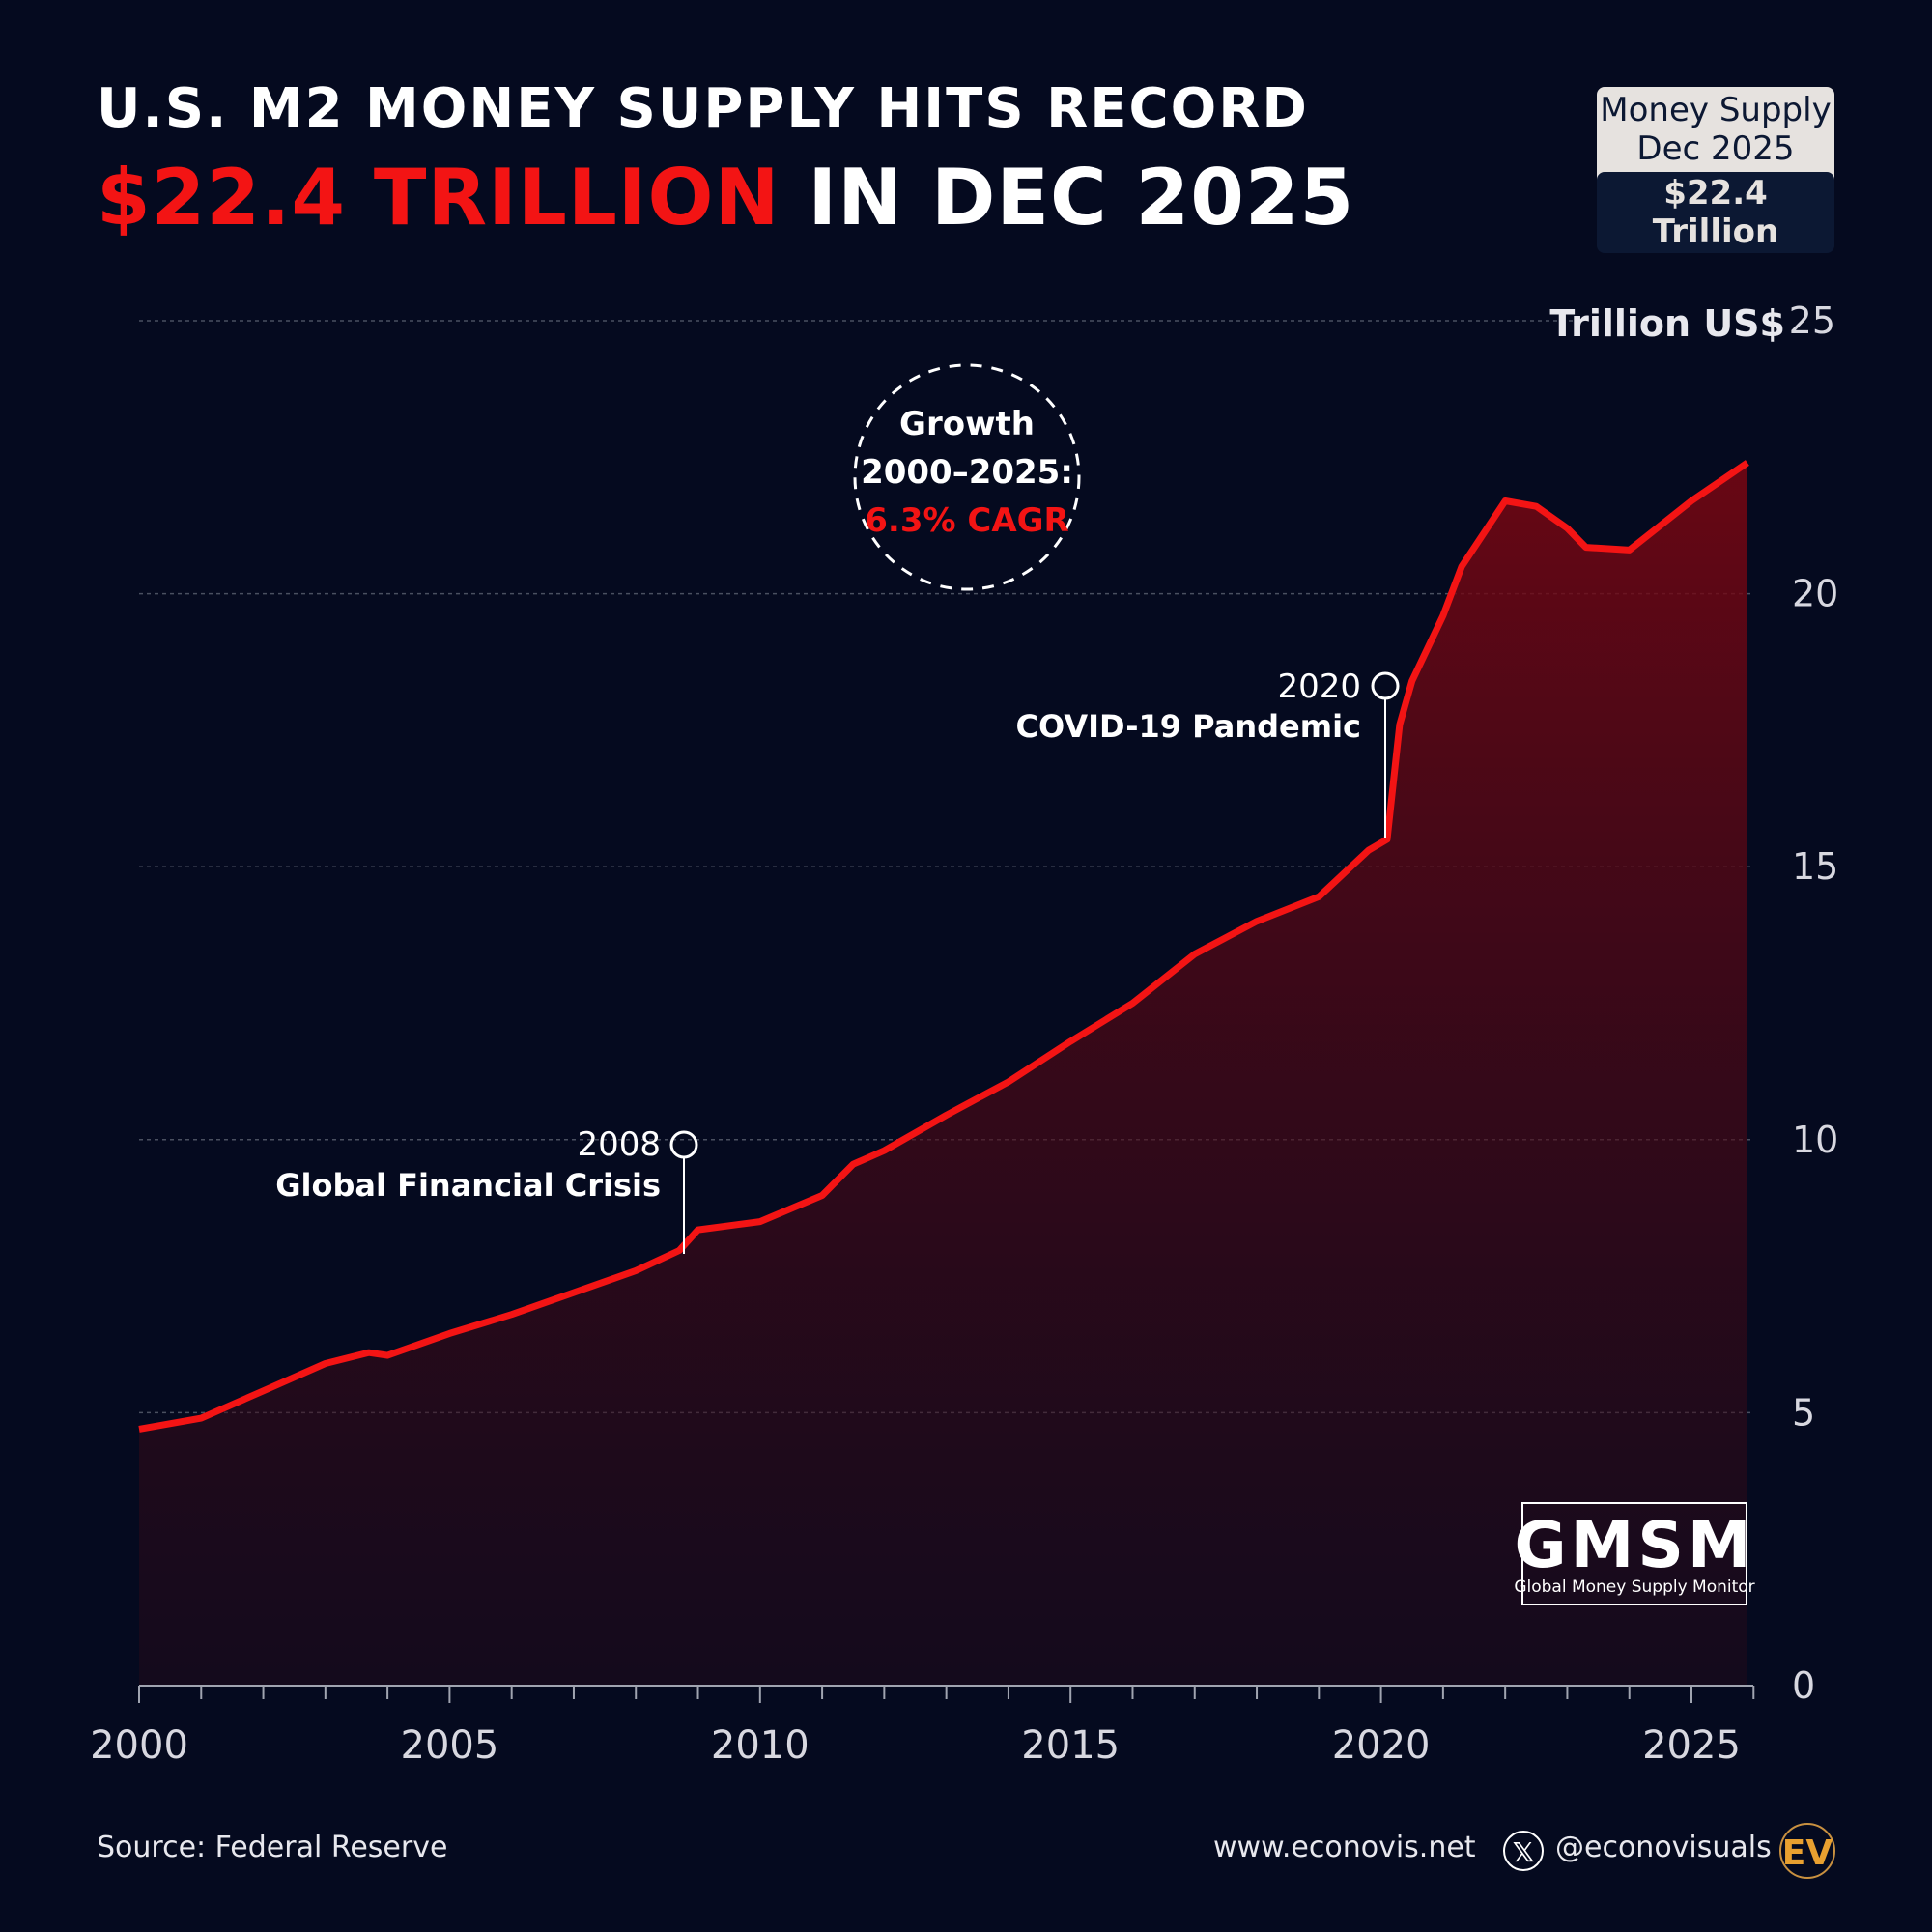 The height and width of the screenshot is (1932, 1932). What do you see at coordinates (760, 1745) in the screenshot?
I see `x-tick-label: 2010` at bounding box center [760, 1745].